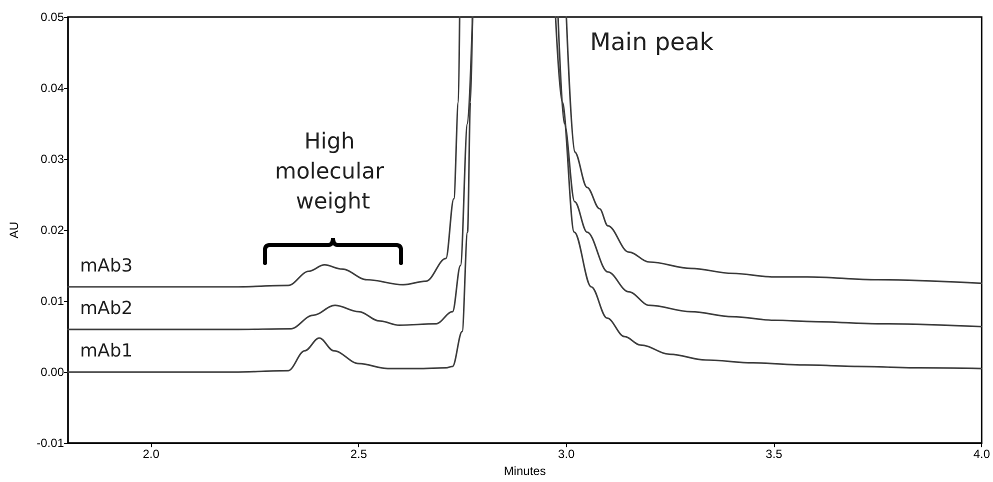 The image size is (993, 482). What do you see at coordinates (333, 172) in the screenshot?
I see `annotation: High molecular weight` at bounding box center [333, 172].